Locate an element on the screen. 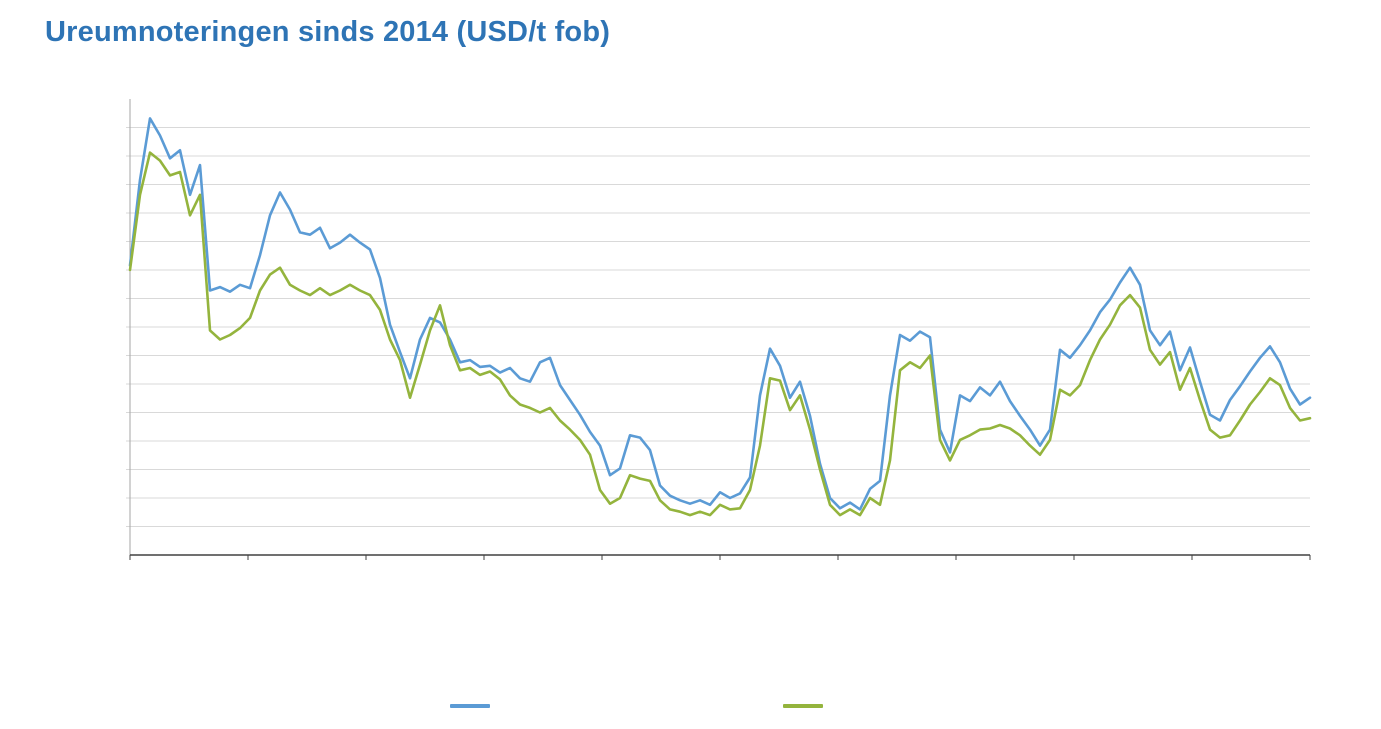  legend-item-green is located at coordinates (918, 706).